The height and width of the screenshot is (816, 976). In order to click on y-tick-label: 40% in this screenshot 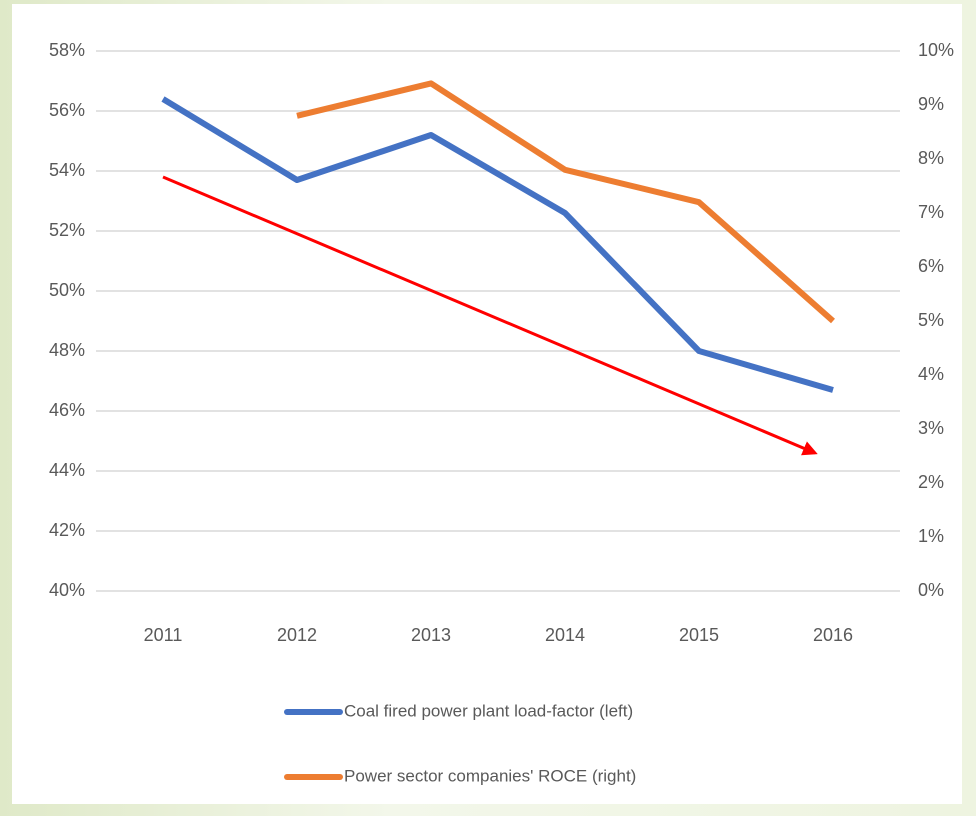, I will do `click(67, 590)`.